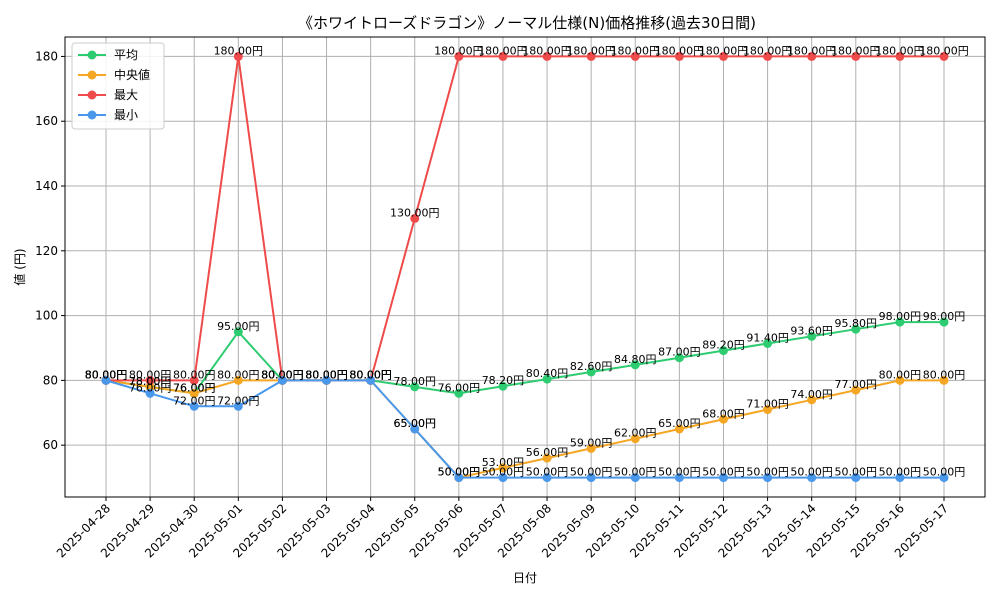  I want to click on y-axis: 60 80 100 120 140 160 180, so click(50, 250).